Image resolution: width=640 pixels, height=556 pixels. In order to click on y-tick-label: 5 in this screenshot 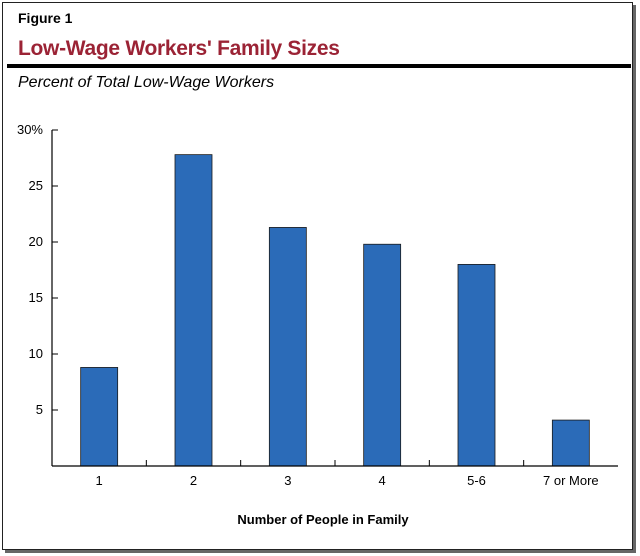, I will do `click(39, 409)`.